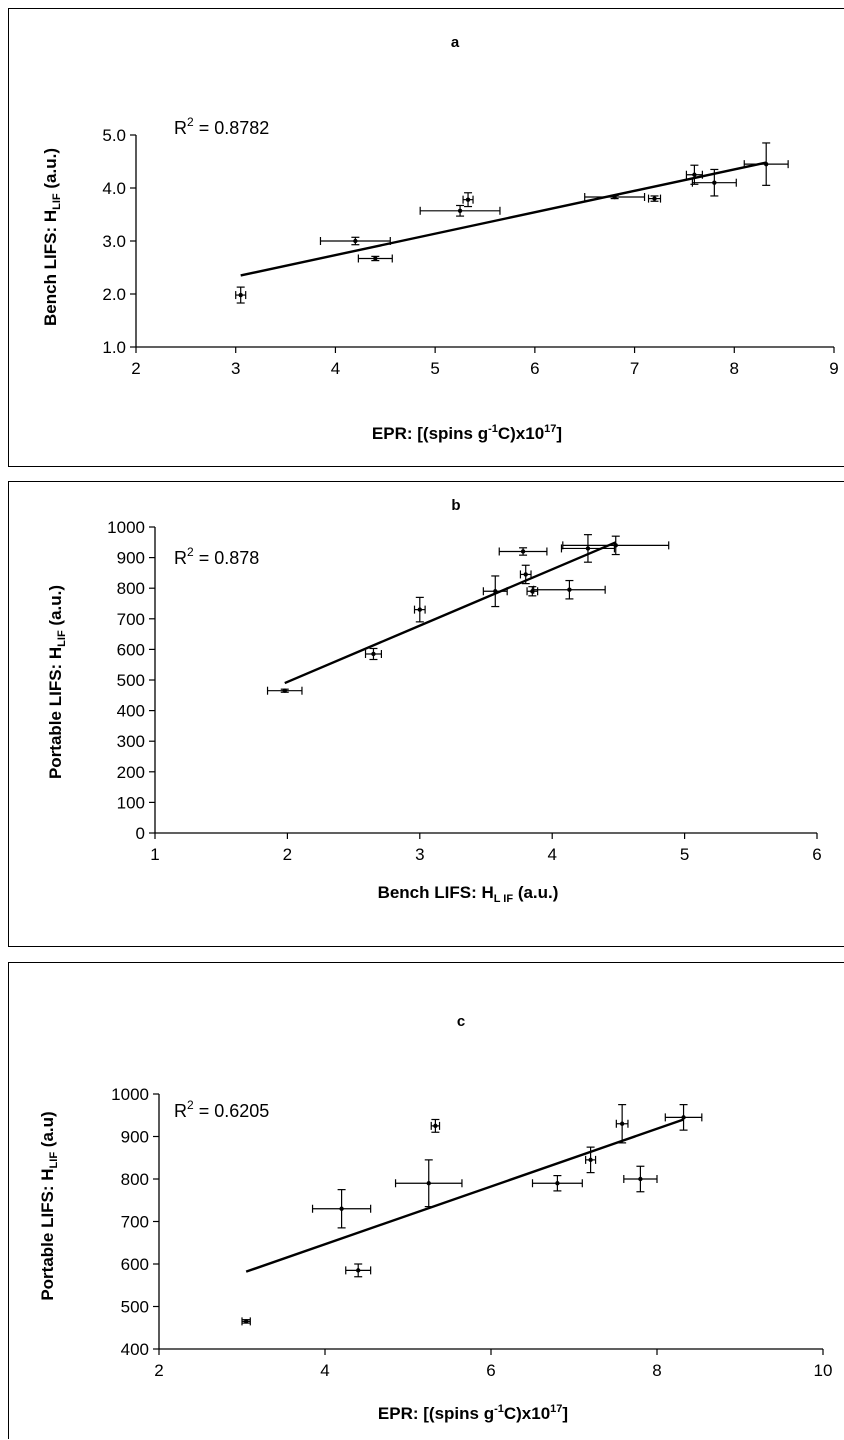 This screenshot has height=1440, width=844. Describe the element at coordinates (52, 237) in the screenshot. I see `chart-a-y-label: Bench LIFS: HLIF (a.u.)` at that location.